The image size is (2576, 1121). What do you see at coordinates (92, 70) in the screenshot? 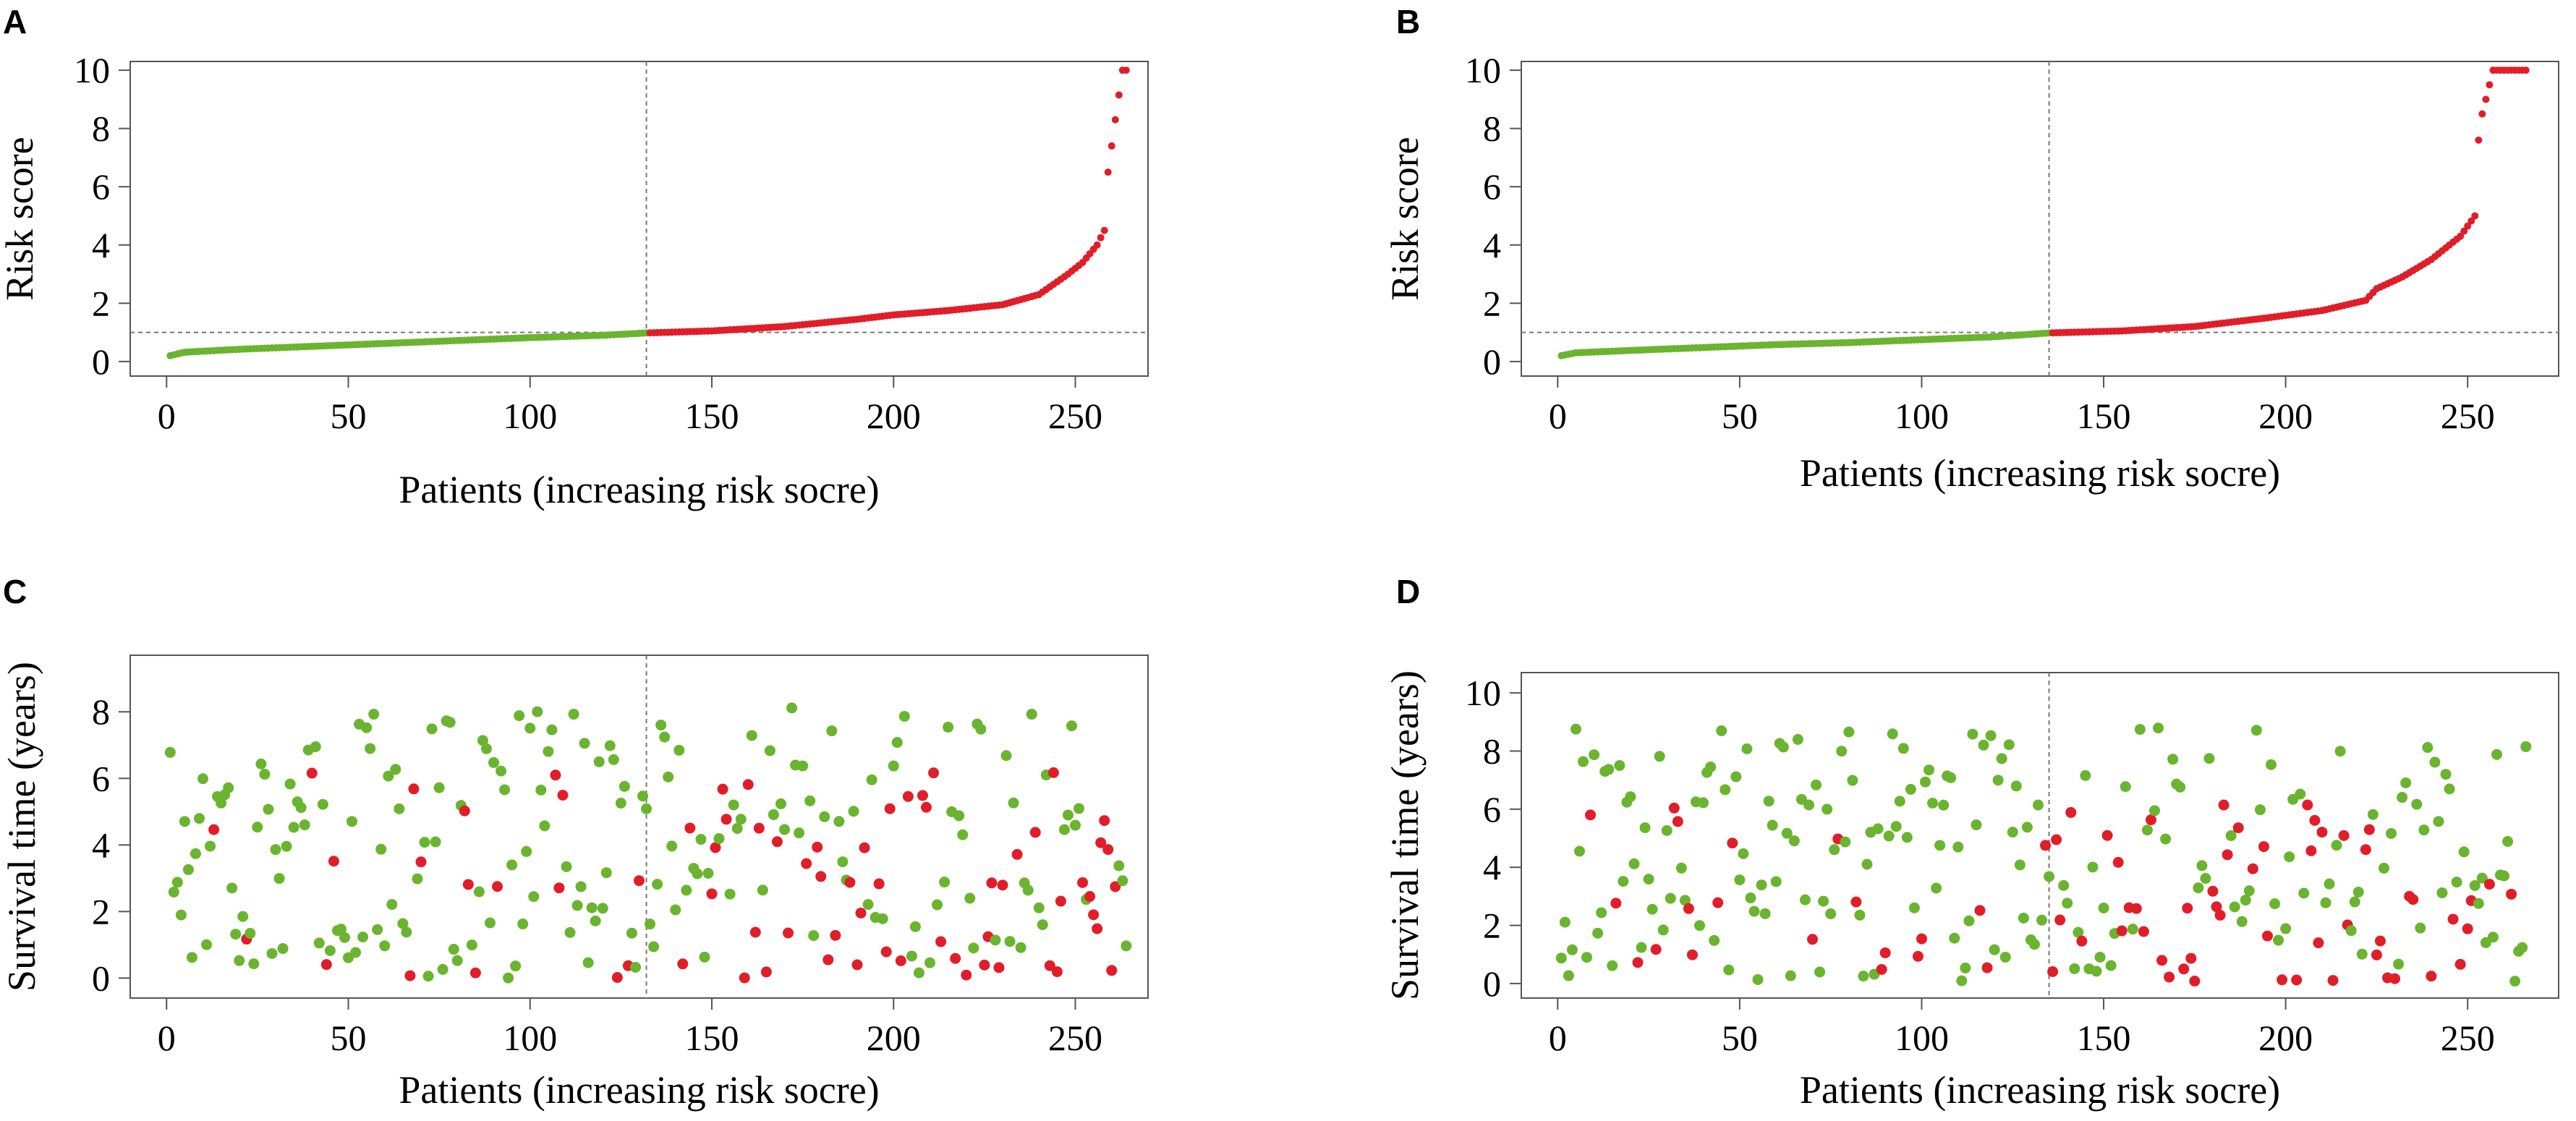
I see `y-tick-label: 10` at bounding box center [92, 70].